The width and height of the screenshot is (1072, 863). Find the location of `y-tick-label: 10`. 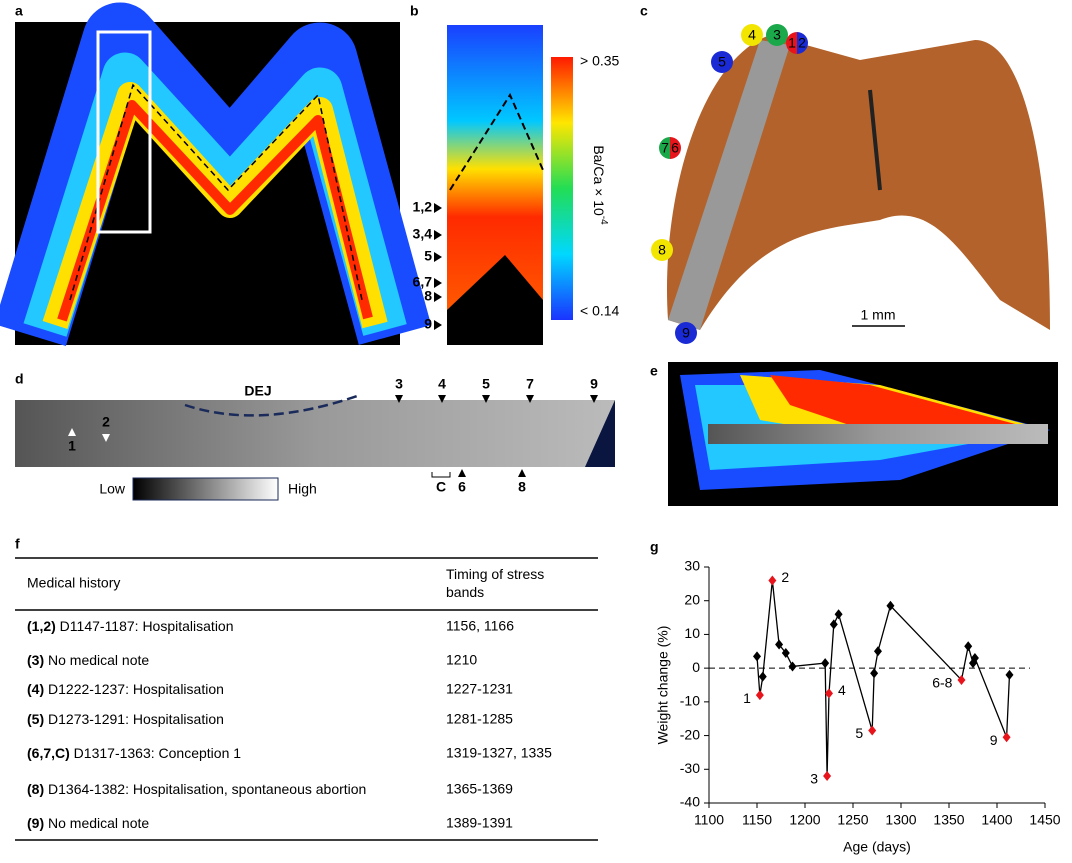

y-tick-label: 10 is located at coordinates (692, 633).